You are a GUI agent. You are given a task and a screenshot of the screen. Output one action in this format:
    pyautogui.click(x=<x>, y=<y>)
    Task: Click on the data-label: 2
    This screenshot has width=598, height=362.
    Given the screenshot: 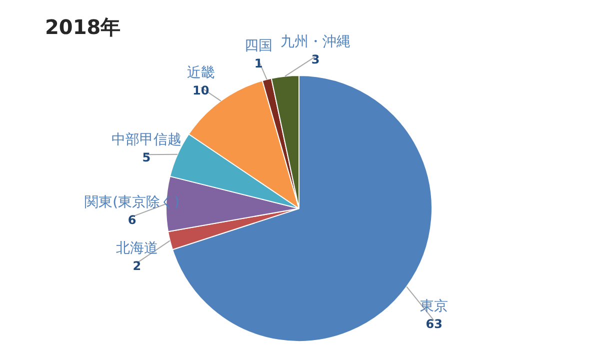 What is the action you would take?
    pyautogui.click(x=137, y=266)
    